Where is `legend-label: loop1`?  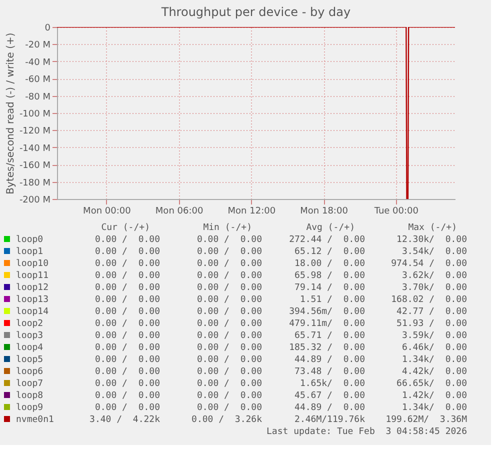
legend-label: loop1 is located at coordinates (30, 252).